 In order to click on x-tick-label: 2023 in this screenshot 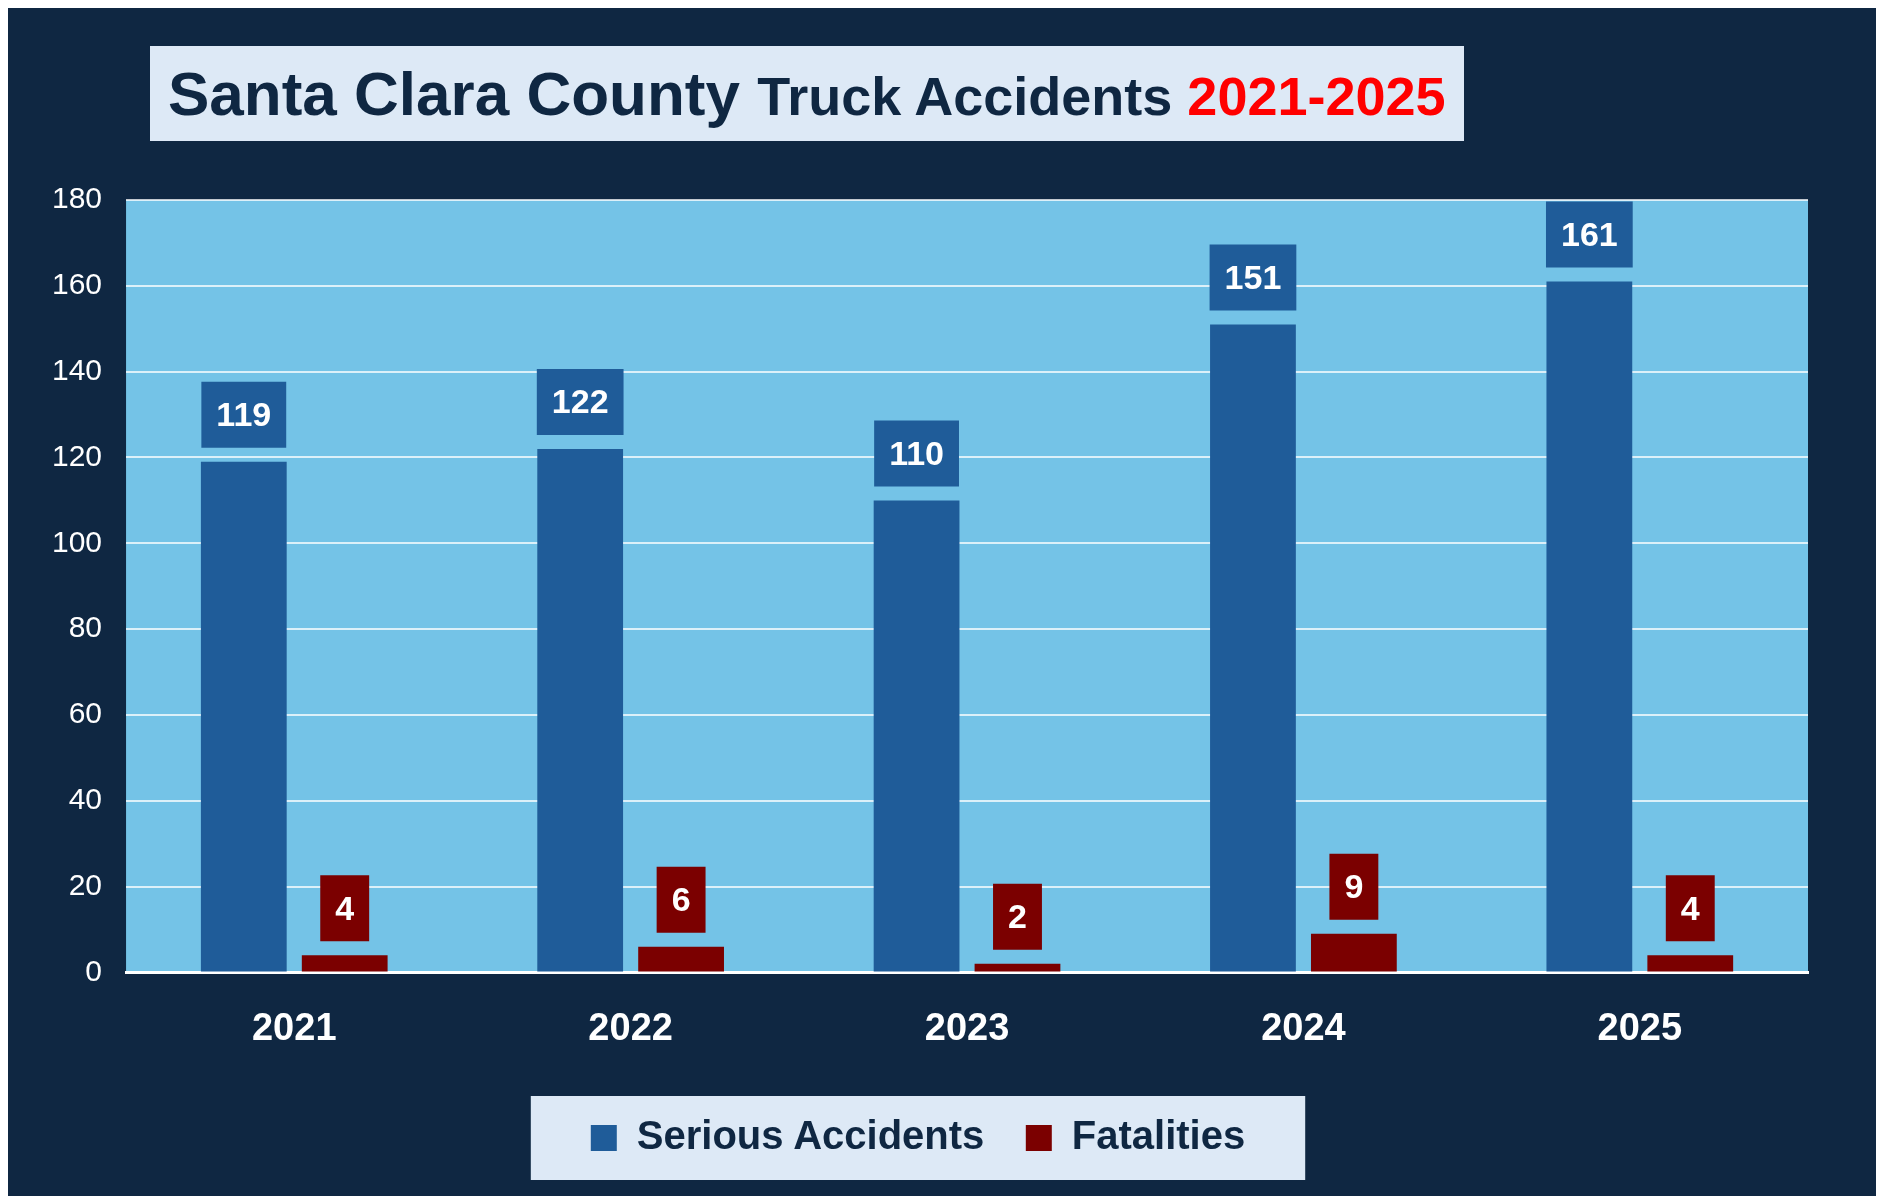, I will do `click(967, 1026)`.